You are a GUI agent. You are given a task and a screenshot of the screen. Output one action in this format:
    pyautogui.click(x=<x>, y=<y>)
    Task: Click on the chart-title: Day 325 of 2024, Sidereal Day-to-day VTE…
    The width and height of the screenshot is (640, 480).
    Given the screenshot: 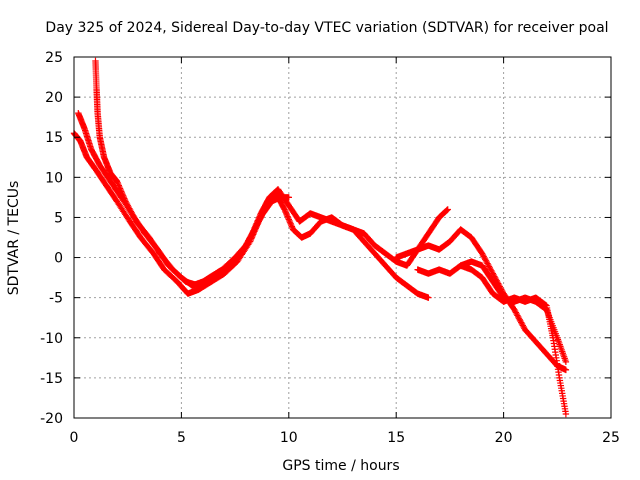 What is the action you would take?
    pyautogui.click(x=326, y=28)
    